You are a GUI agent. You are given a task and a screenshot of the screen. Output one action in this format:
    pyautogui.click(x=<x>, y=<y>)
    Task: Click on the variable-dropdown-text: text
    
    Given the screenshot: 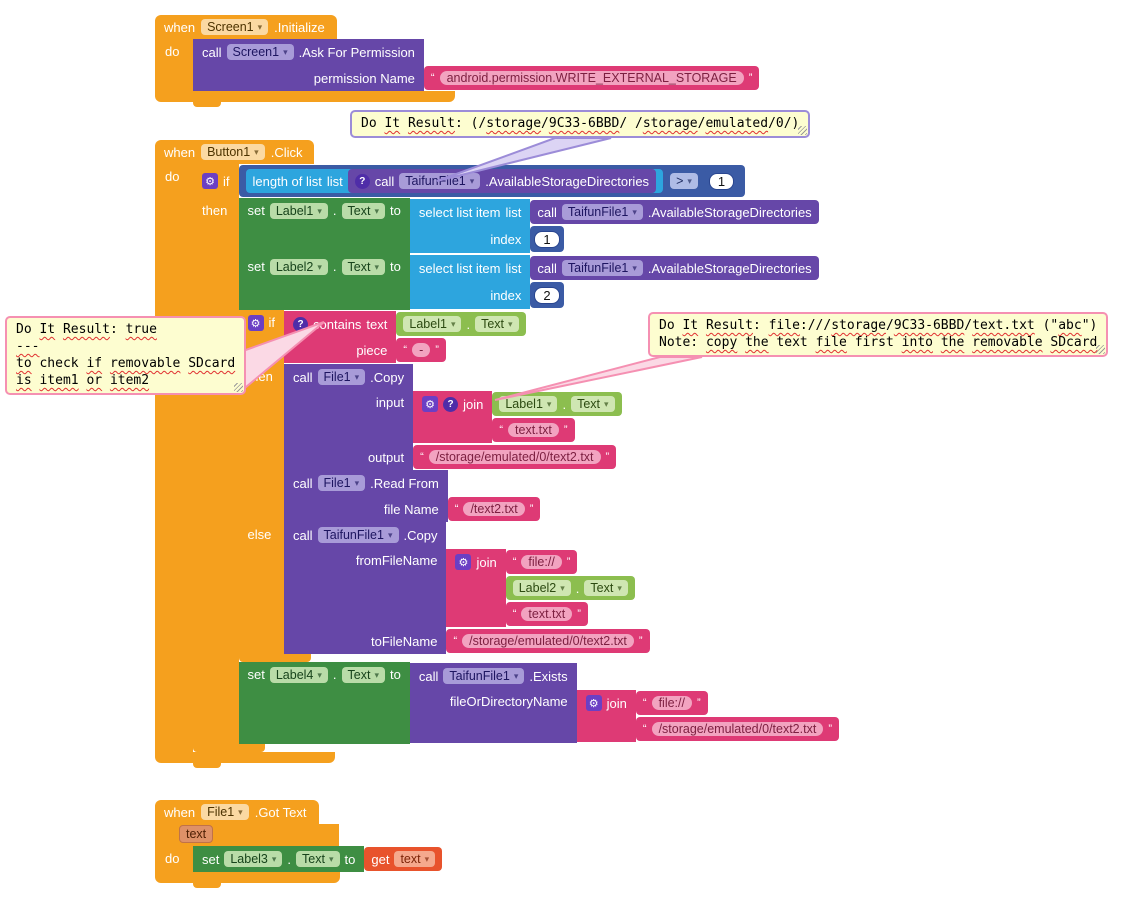 What is the action you would take?
    pyautogui.click(x=415, y=859)
    